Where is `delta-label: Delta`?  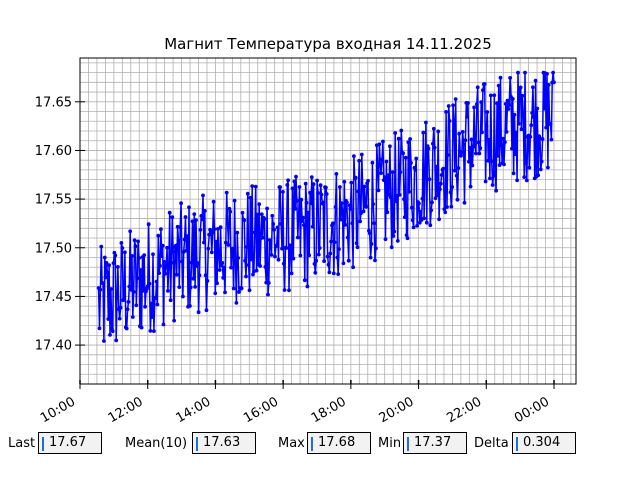 delta-label: Delta is located at coordinates (491, 443).